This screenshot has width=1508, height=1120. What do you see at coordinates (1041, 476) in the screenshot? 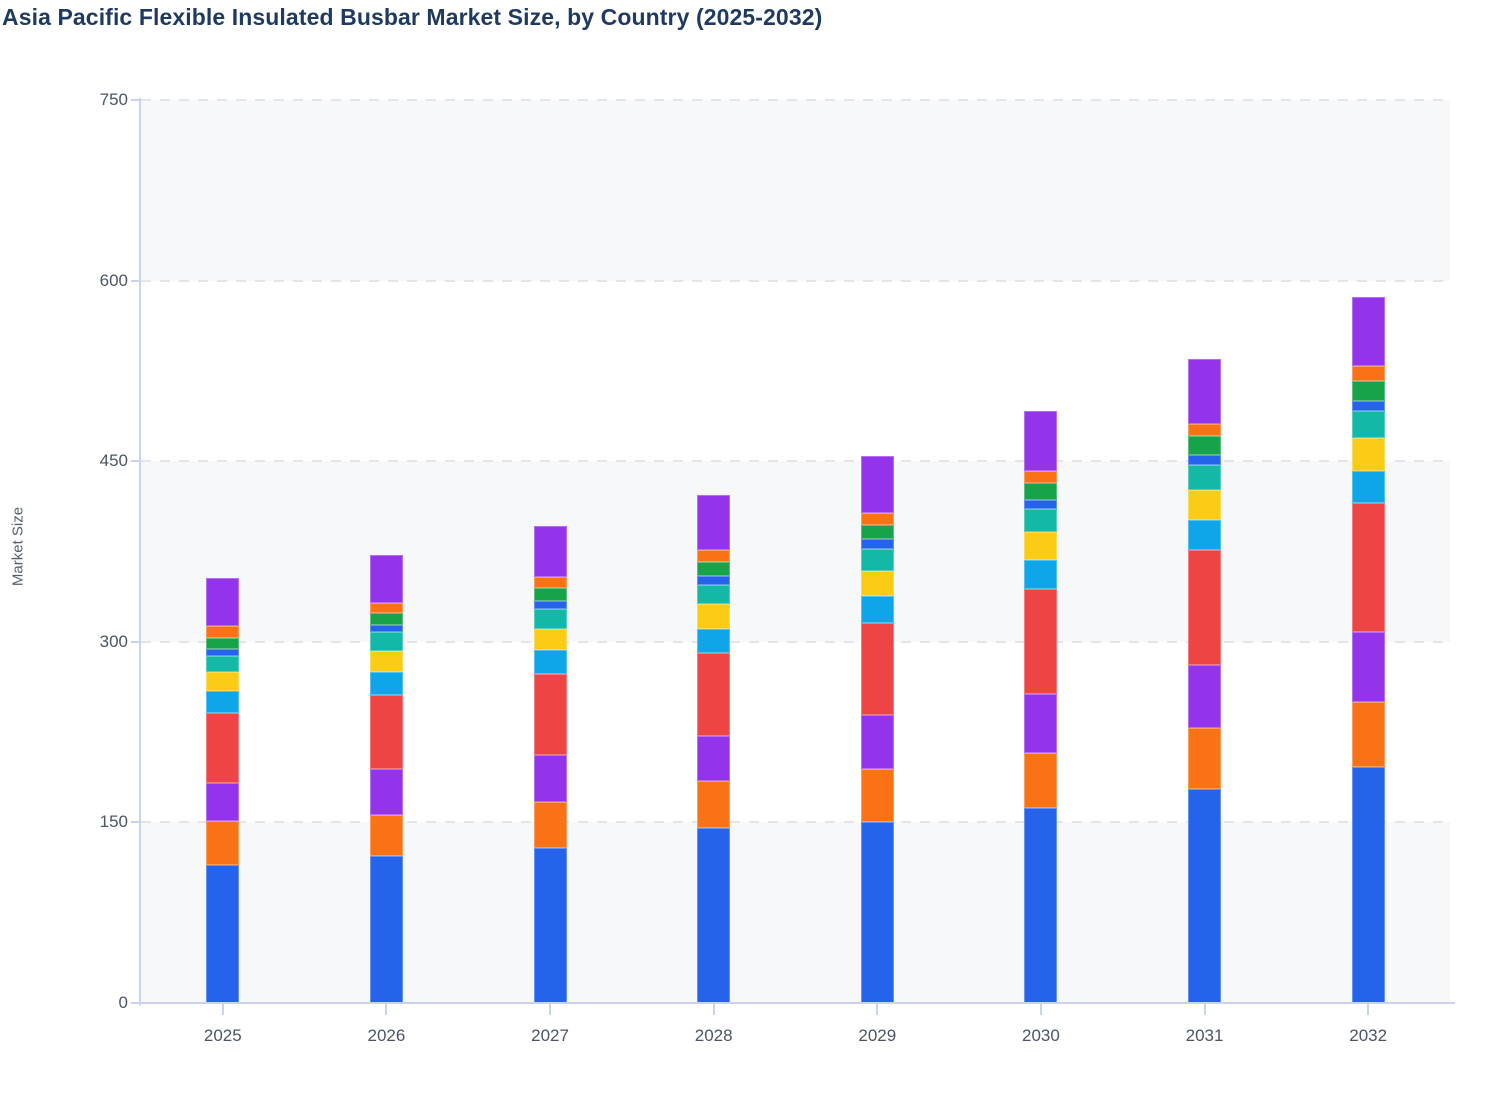
I see `bar-segment-2030-segment-10-orange` at bounding box center [1041, 476].